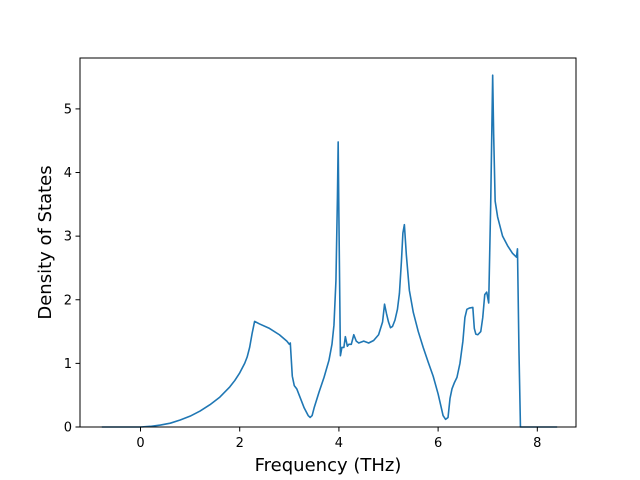 The width and height of the screenshot is (640, 480). Describe the element at coordinates (45, 242) in the screenshot. I see `y-axis-label: Density of States` at that location.